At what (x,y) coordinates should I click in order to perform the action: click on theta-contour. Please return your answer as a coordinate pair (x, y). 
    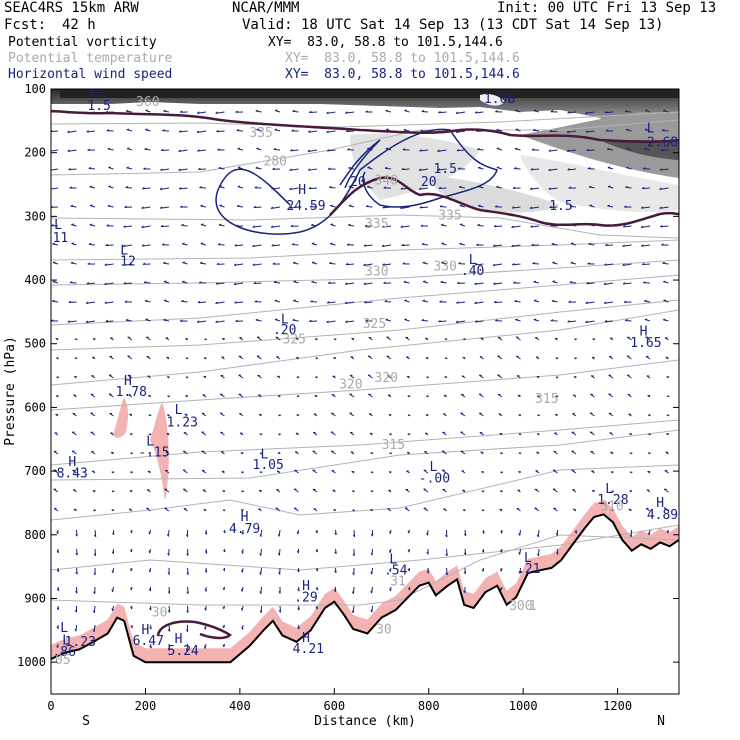
    Looking at the image, I should click on (365, 226).